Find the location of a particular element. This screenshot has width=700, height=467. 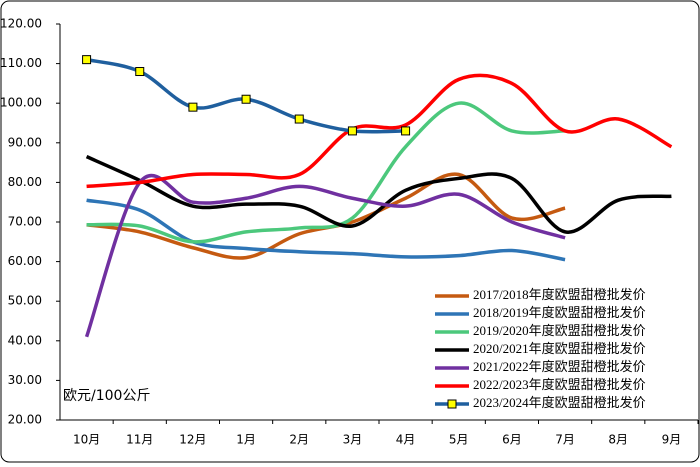

legend-label: 2019/2020年度欧盟甜橙批发价 is located at coordinates (559, 330).